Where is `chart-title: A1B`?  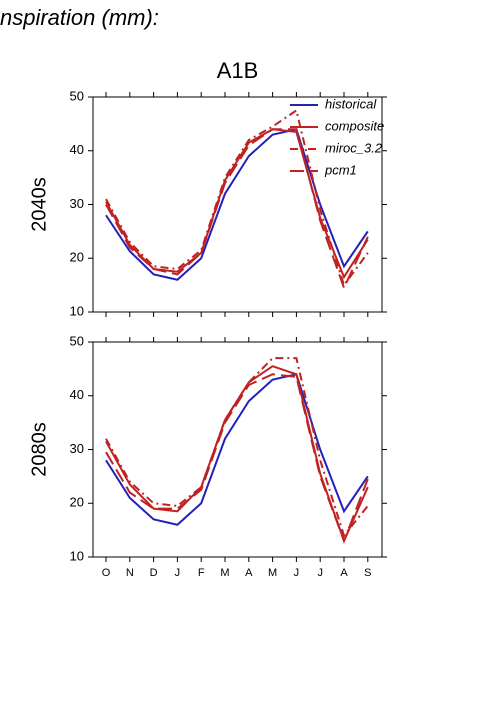 chart-title: A1B is located at coordinates (238, 70).